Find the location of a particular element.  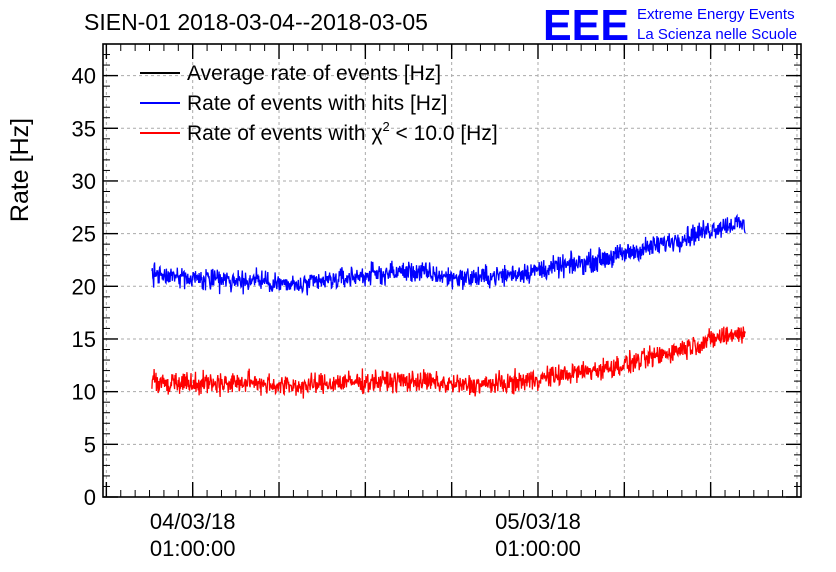

y-axis-label: Rate [Hz] is located at coordinates (20, 170).